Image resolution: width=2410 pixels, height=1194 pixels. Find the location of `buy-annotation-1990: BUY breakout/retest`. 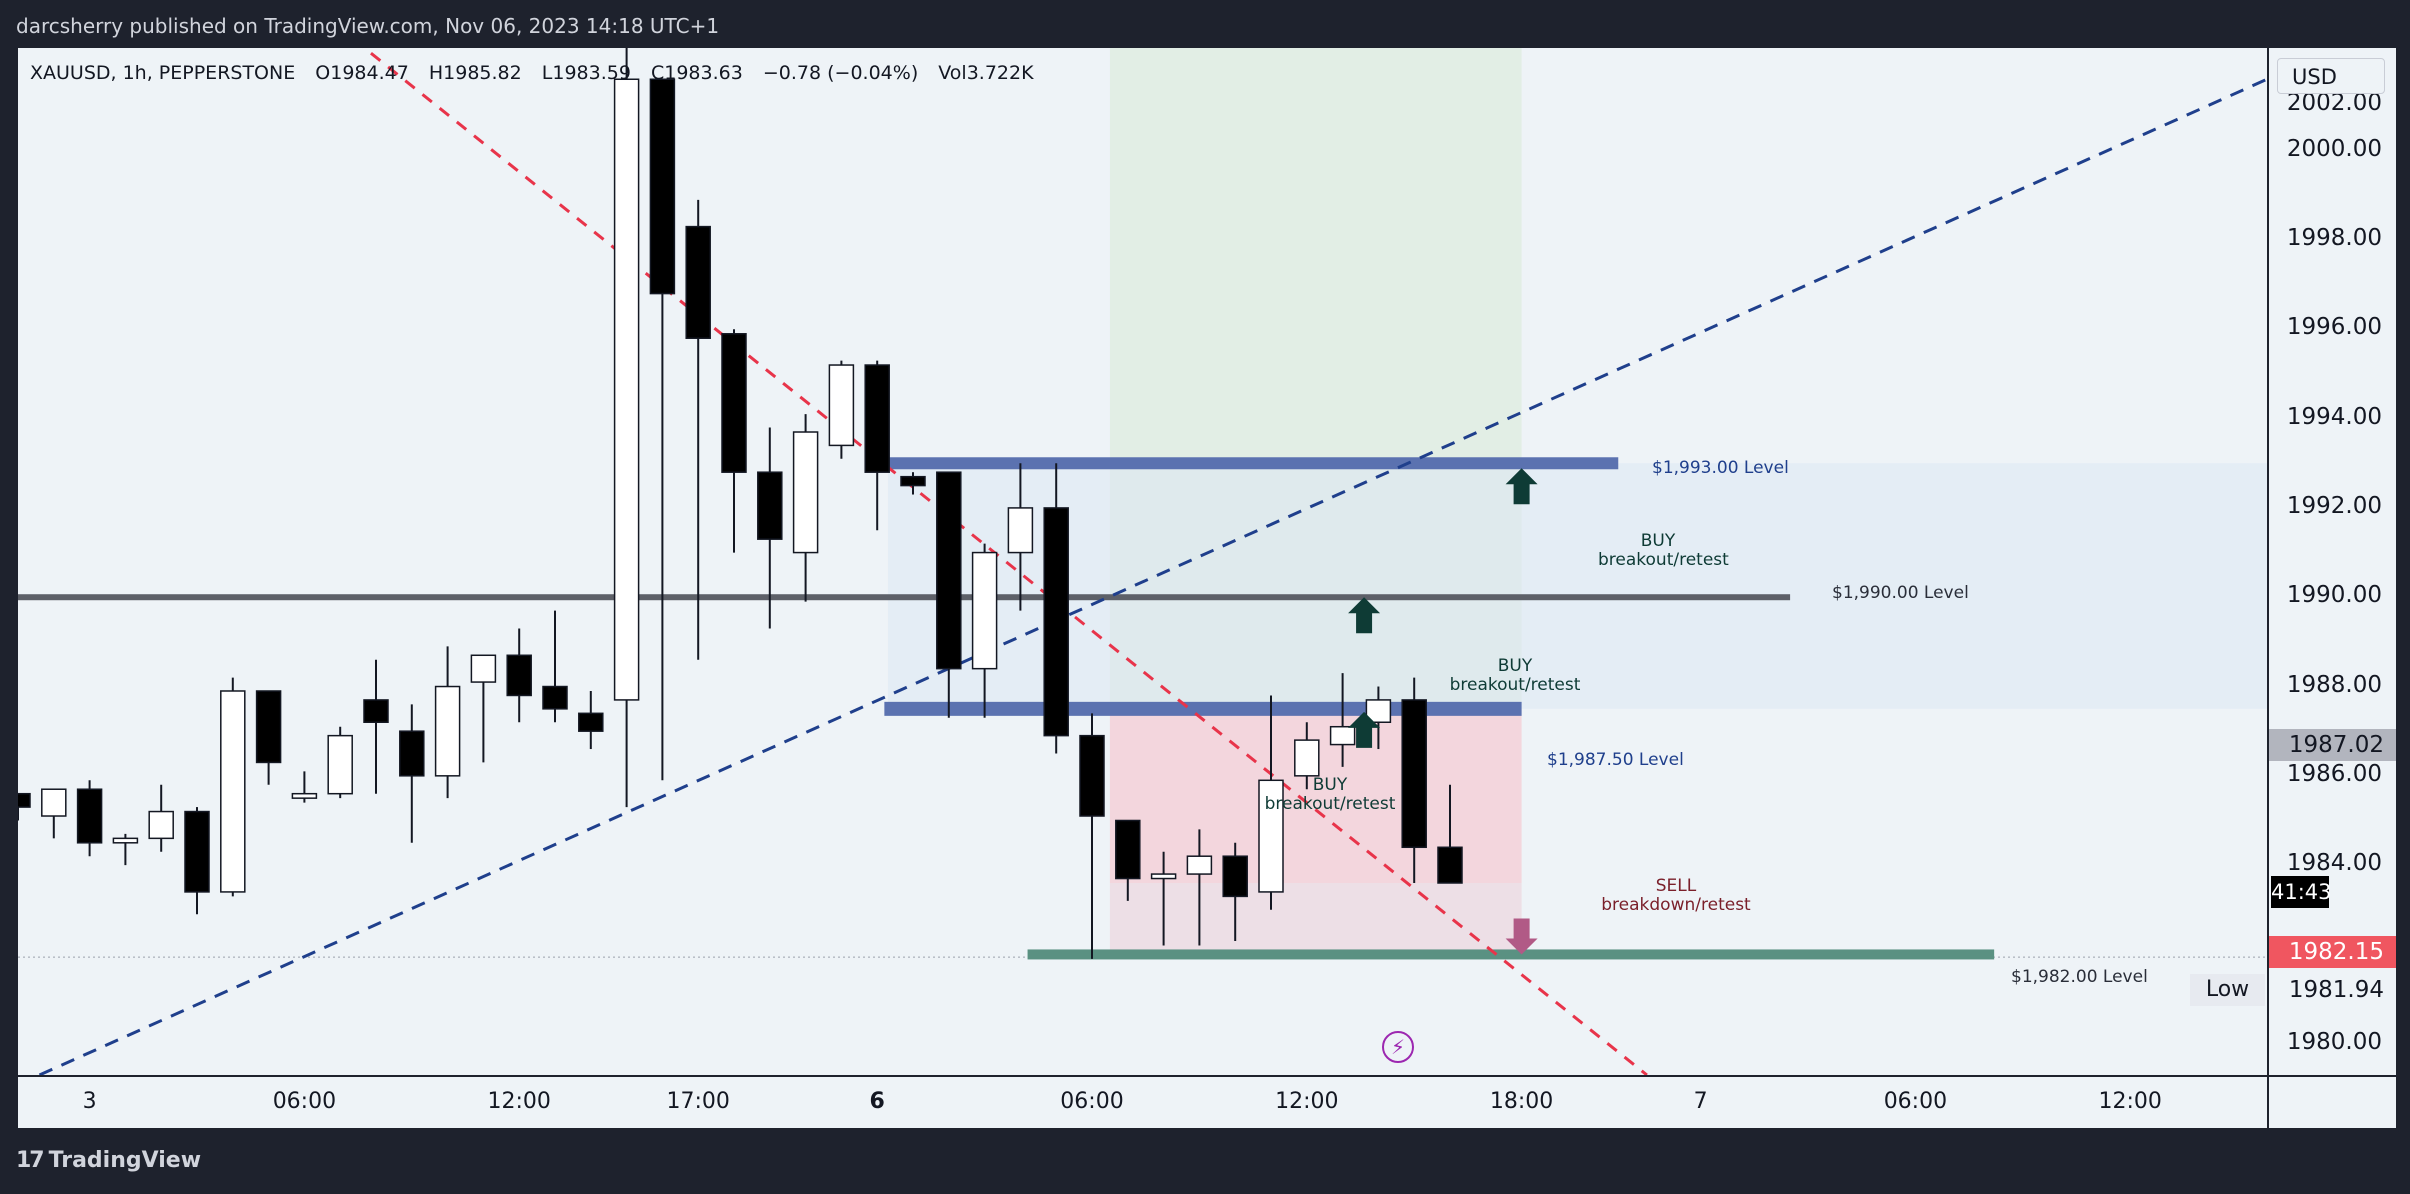

buy-annotation-1990: BUY breakout/retest is located at coordinates (1515, 676).